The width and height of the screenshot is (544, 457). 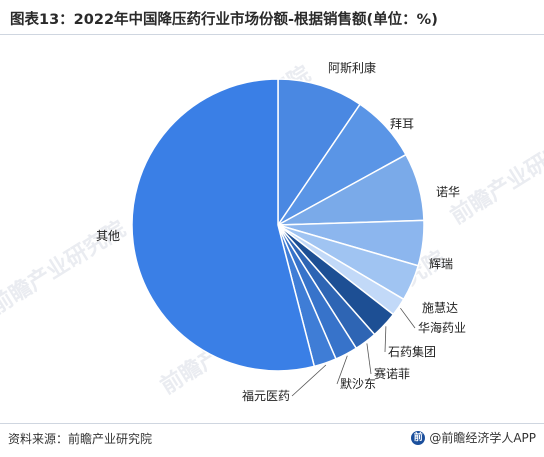 I want to click on footer-divider, so click(x=272, y=423).